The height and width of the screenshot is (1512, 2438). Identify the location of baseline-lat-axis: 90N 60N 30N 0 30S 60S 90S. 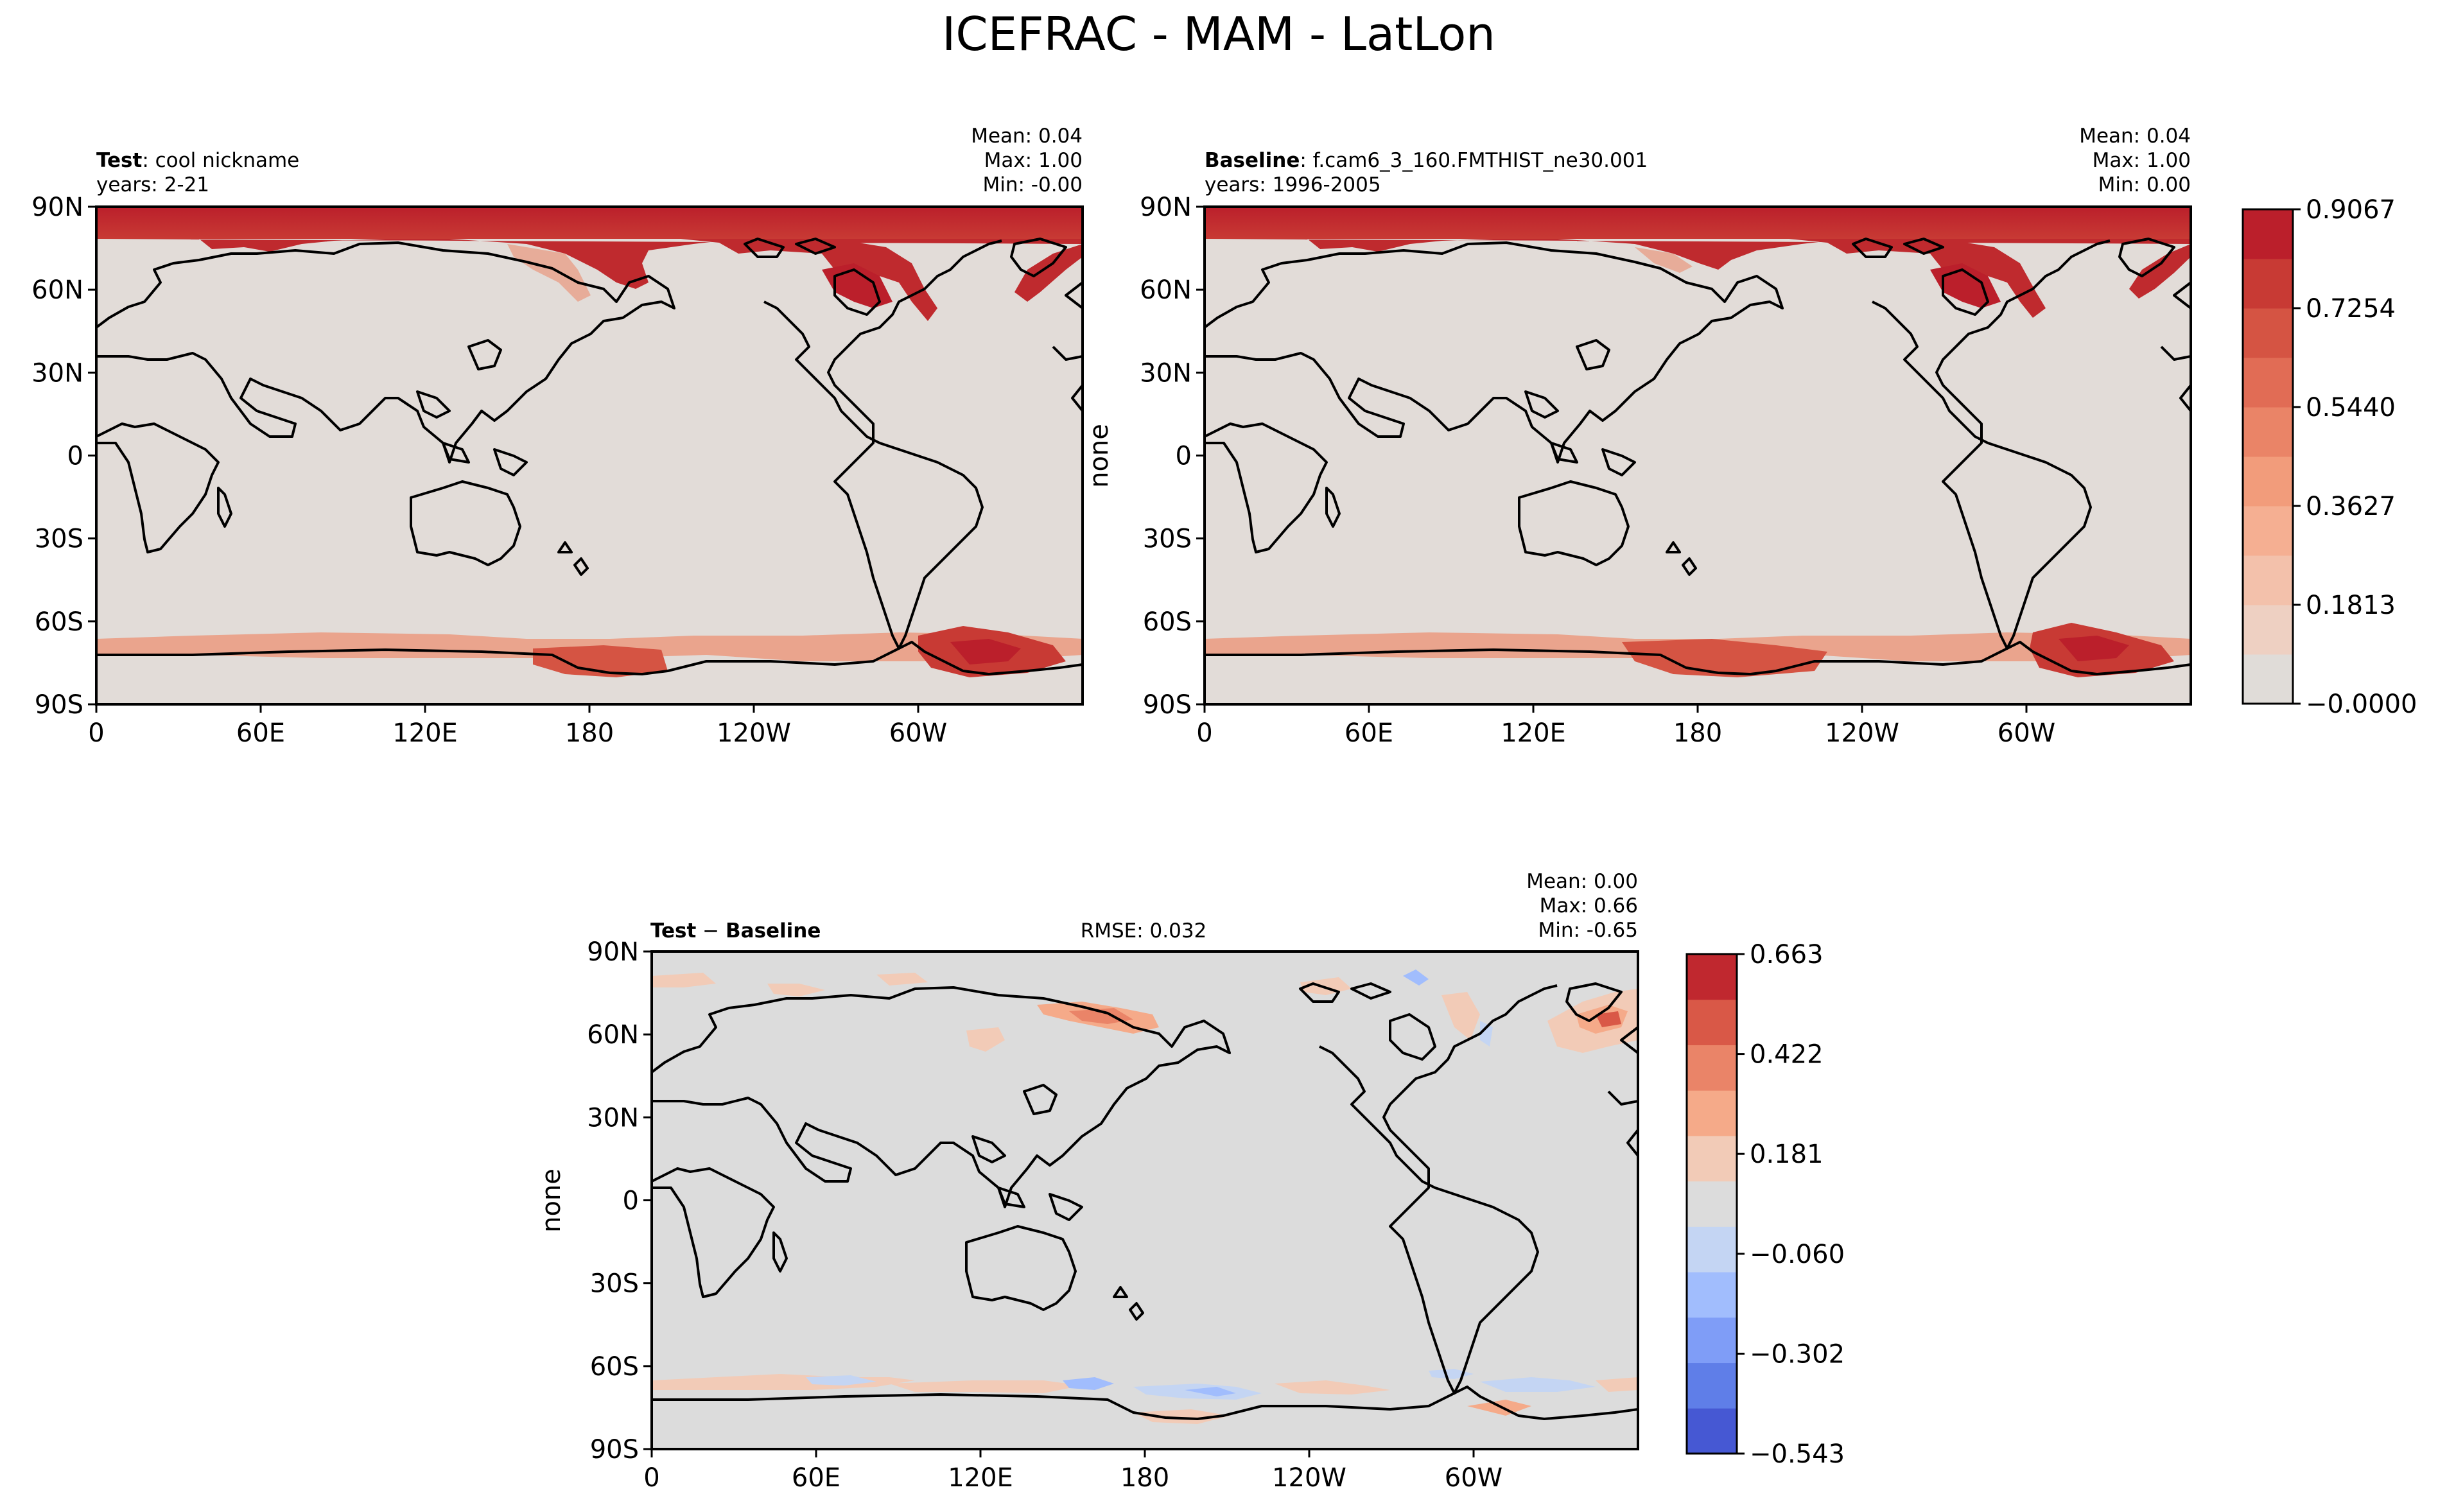
(1172, 456).